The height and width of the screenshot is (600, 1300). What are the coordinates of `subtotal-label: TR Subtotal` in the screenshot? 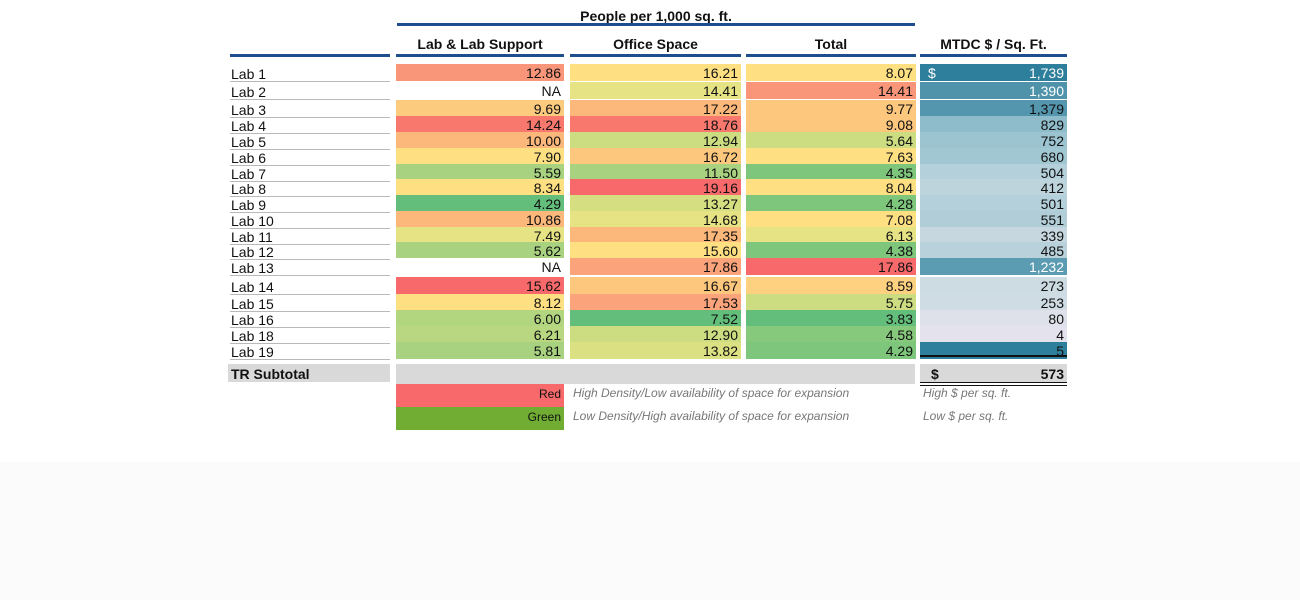 It's located at (270, 374).